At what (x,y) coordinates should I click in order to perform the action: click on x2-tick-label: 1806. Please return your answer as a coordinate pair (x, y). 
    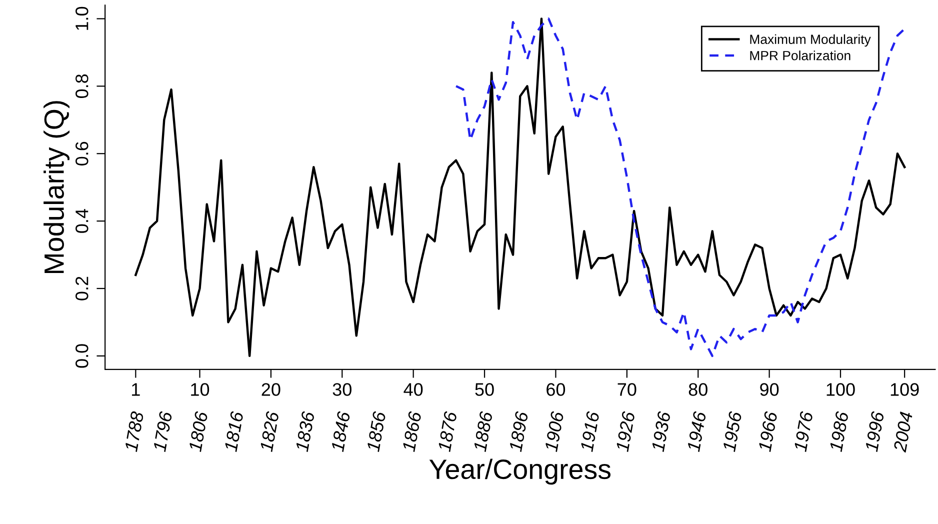
    Looking at the image, I should click on (198, 431).